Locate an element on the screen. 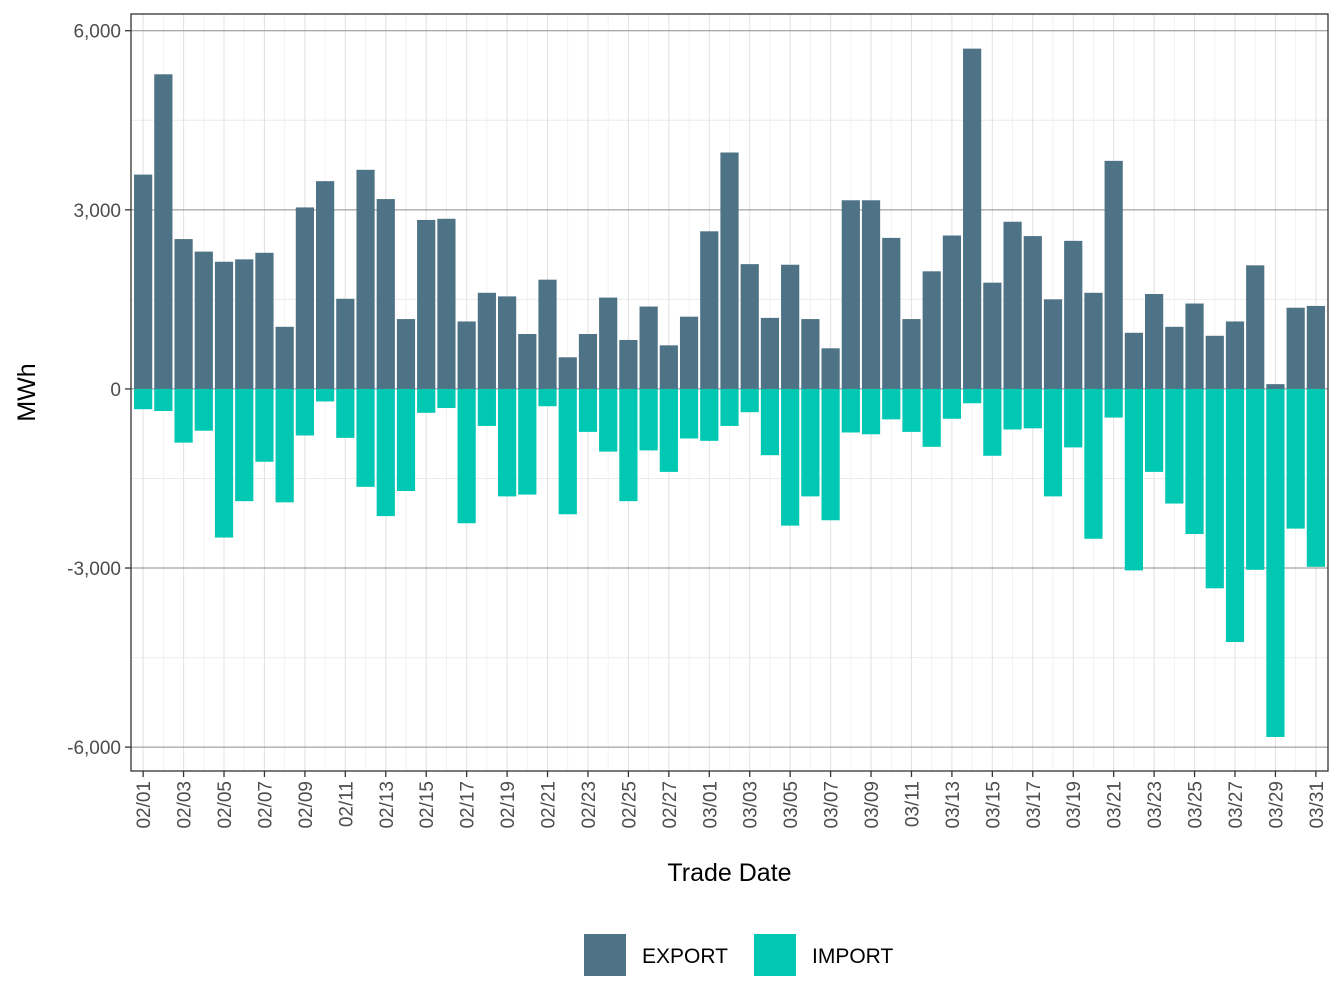 Image resolution: width=1344 pixels, height=1008 pixels. x-tick-label: 03/03 is located at coordinates (751, 805).